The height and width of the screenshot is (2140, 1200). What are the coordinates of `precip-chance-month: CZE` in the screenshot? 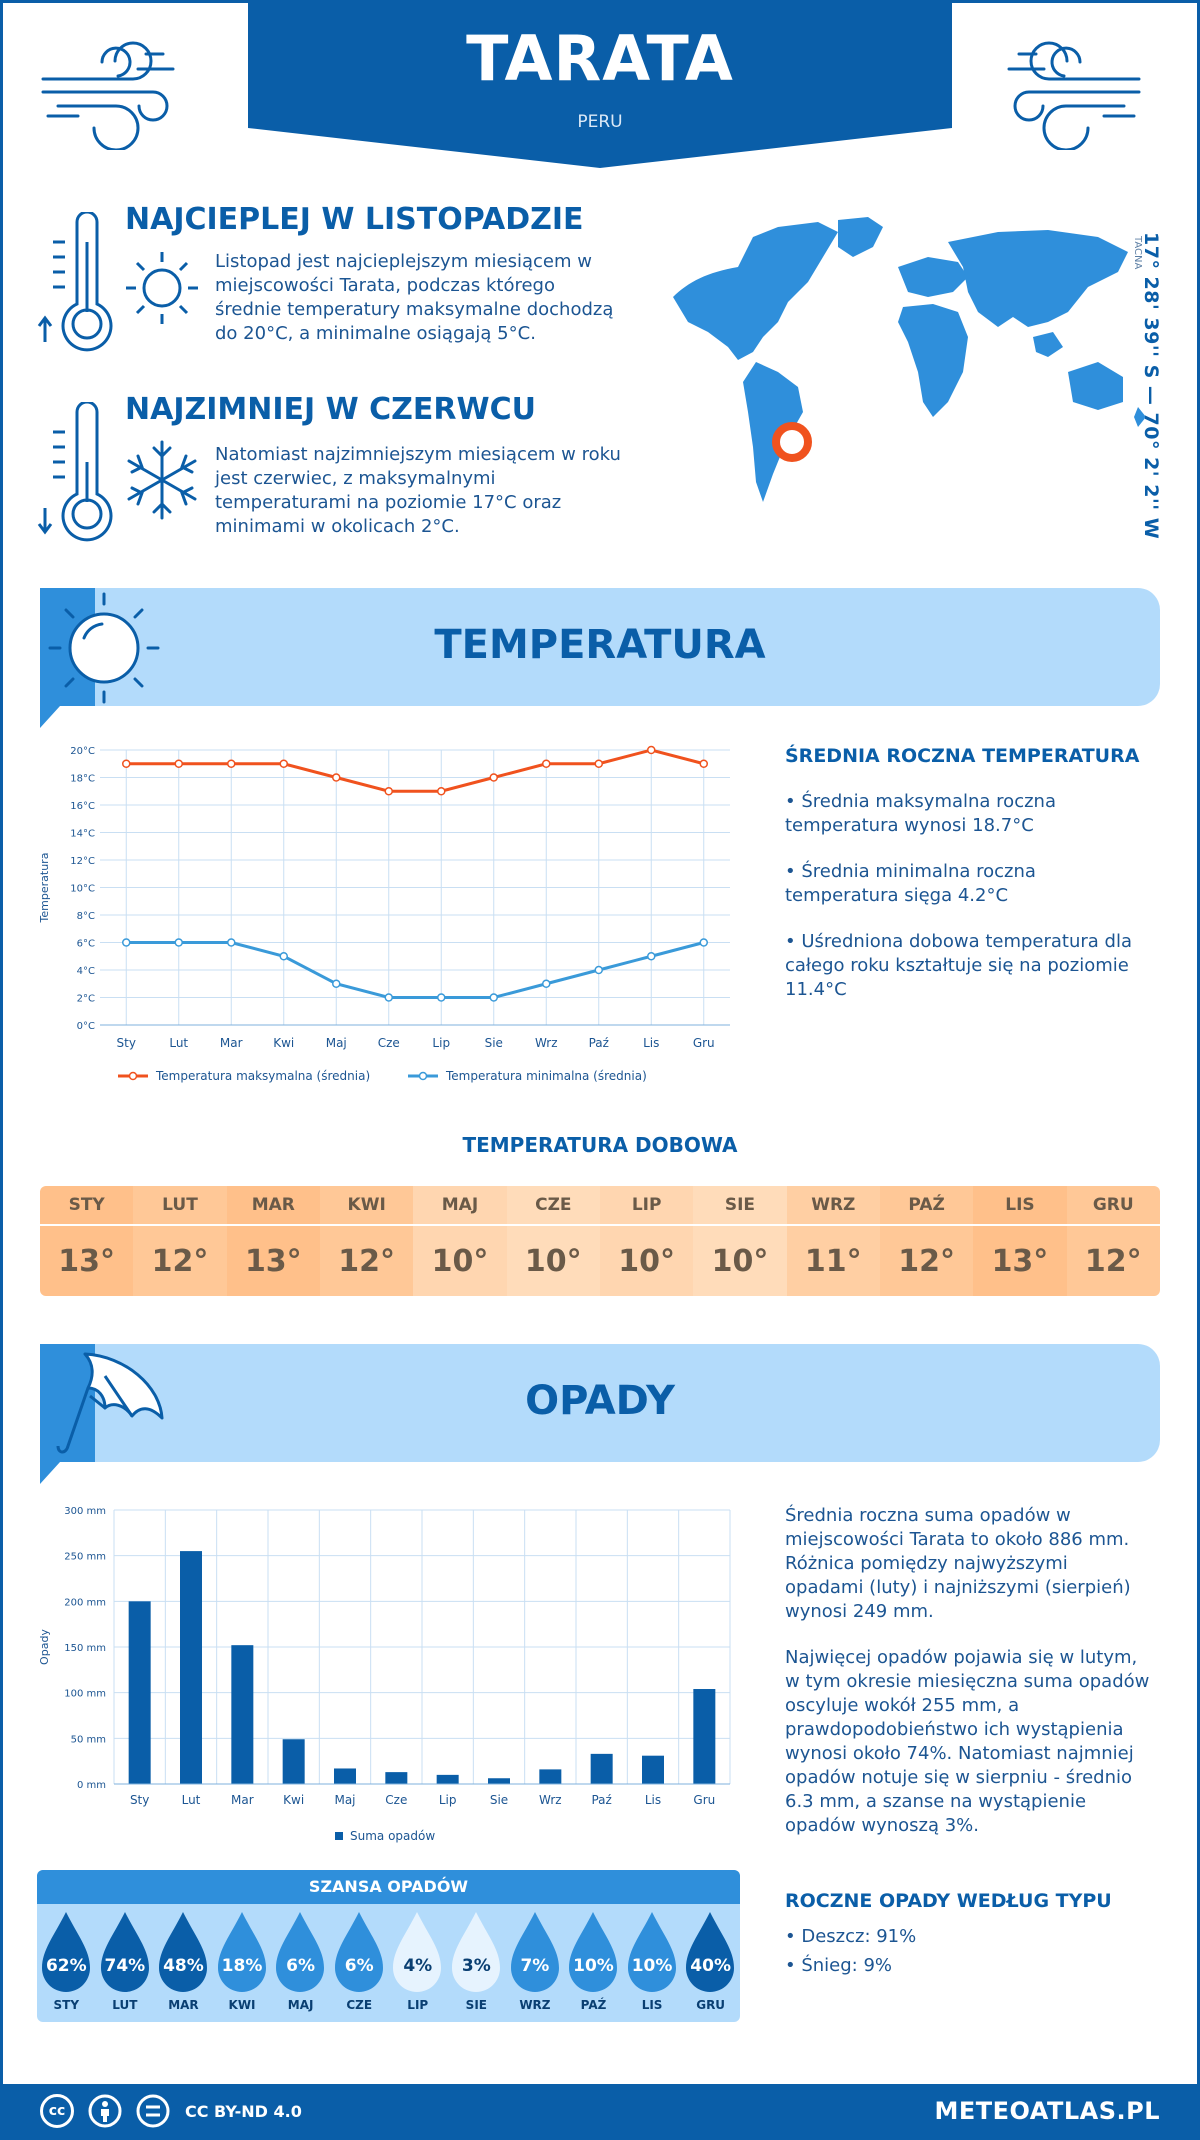 It's located at (359, 2005).